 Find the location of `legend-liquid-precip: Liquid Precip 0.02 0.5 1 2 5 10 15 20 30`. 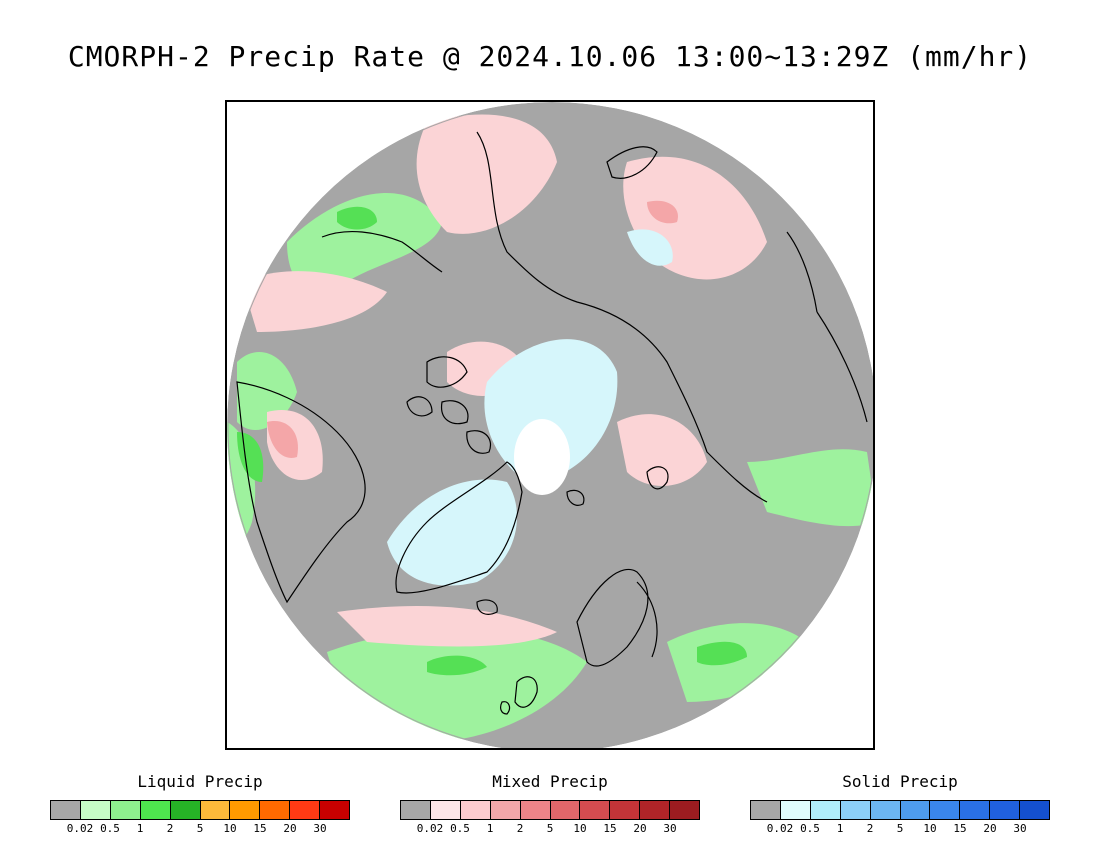

legend-liquid-precip: Liquid Precip 0.02 0.5 1 2 5 10 15 20 30 is located at coordinates (200, 804).